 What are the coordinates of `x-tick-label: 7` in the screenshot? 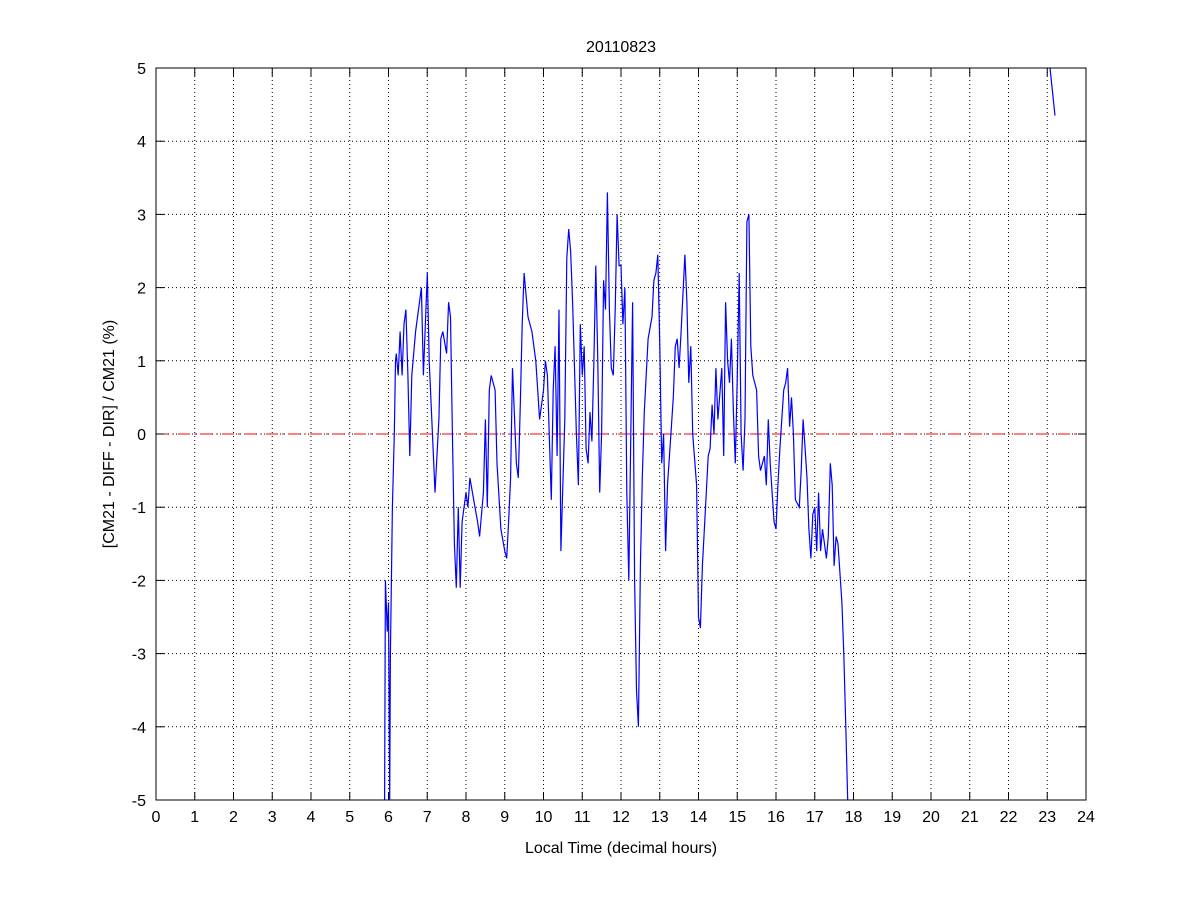 It's located at (427, 817).